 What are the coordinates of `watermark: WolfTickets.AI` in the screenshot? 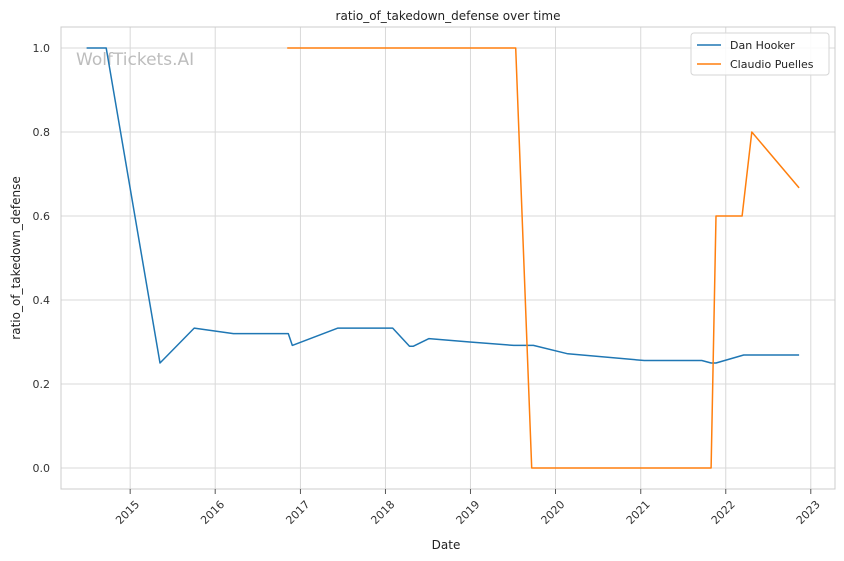 It's located at (135, 60).